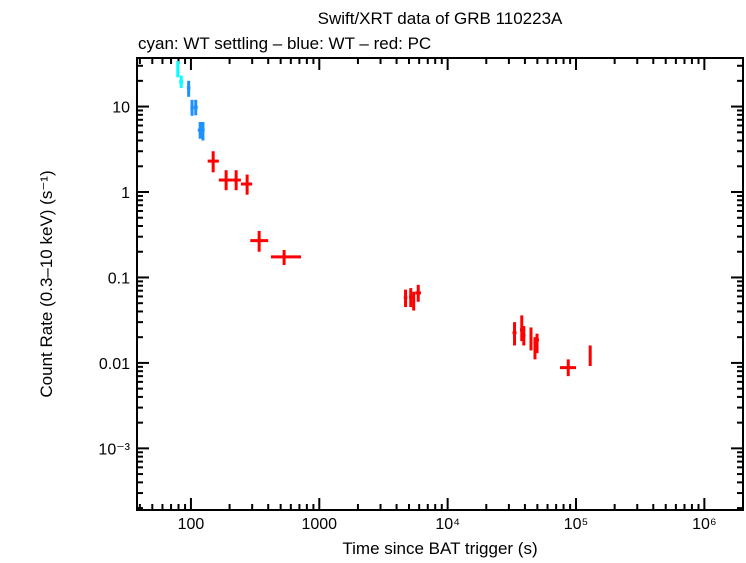 This screenshot has width=746, height=563. What do you see at coordinates (440, 18) in the screenshot?
I see `chart-title: Swift/XRT data of GRB 110223A` at bounding box center [440, 18].